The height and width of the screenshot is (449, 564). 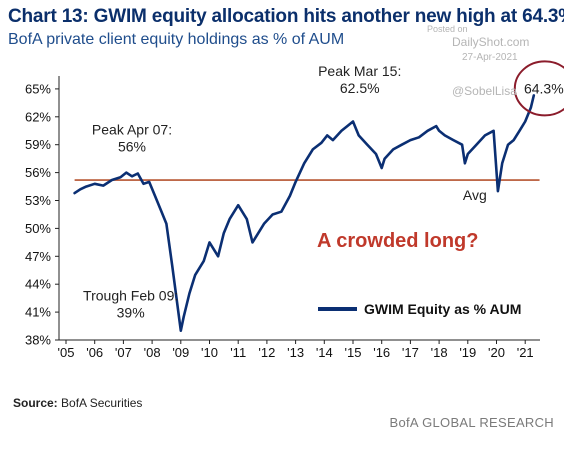 I want to click on chart-legend: GWIM Equity as % AUM, so click(x=419, y=309).